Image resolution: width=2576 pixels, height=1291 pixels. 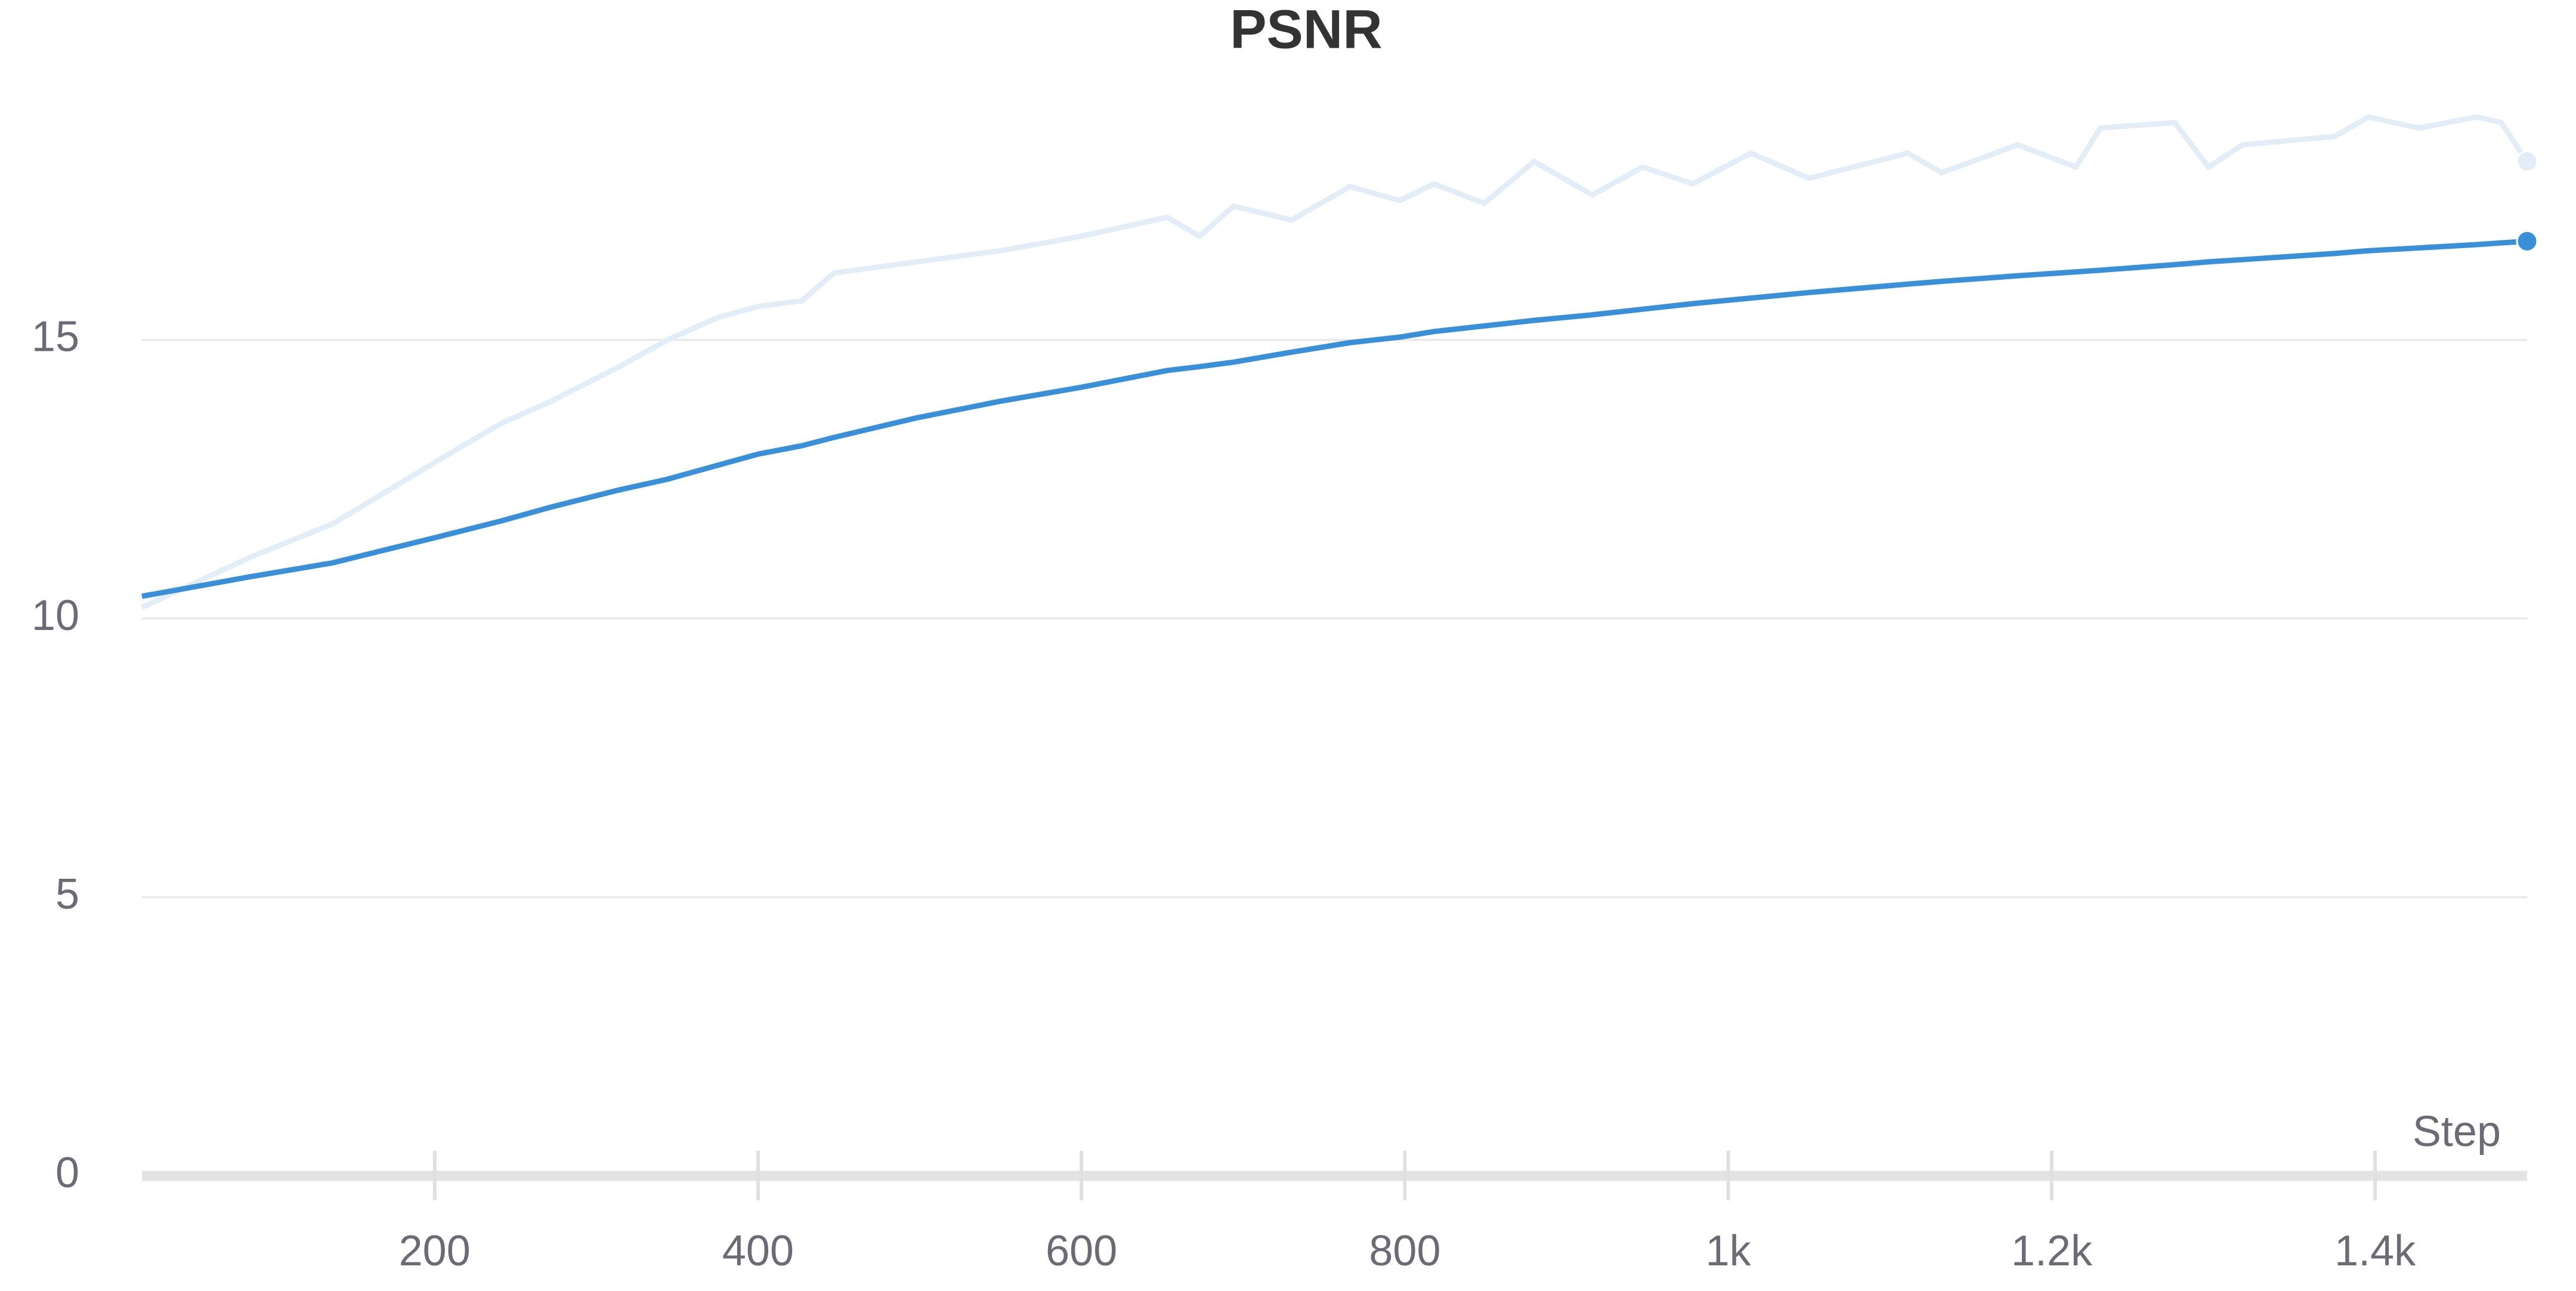 I want to click on x-tick-label: 1k, so click(x=1729, y=1251).